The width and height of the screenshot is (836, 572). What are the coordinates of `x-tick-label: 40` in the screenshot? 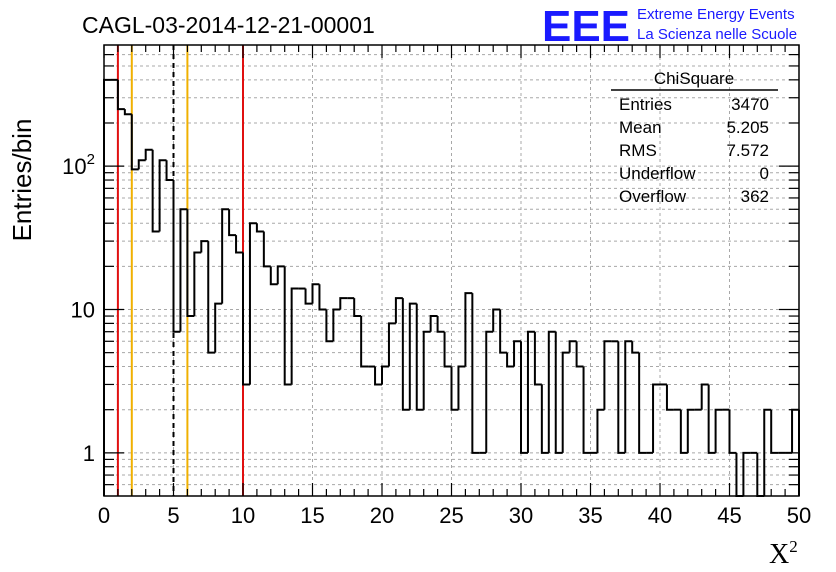 It's located at (660, 515).